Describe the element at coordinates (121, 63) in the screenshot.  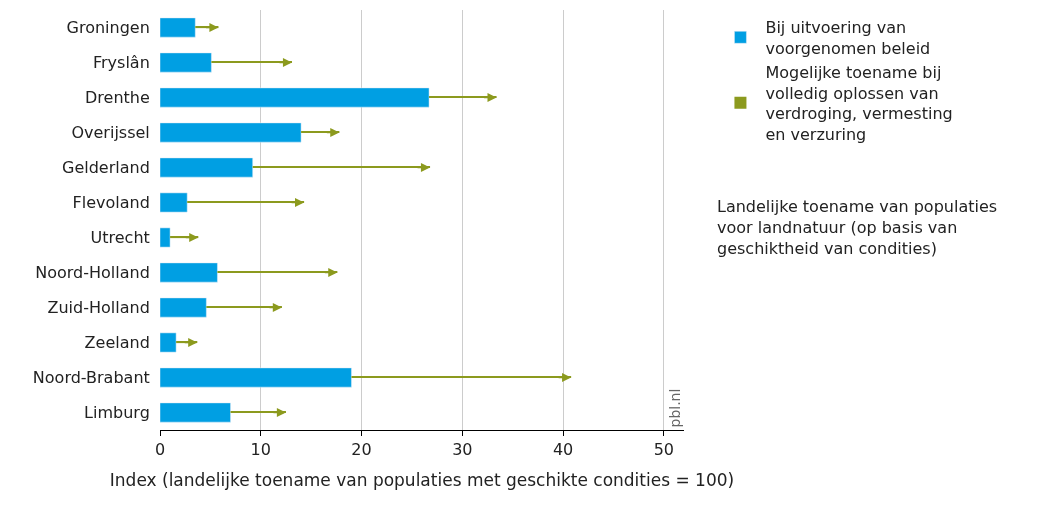
I see `y-tick-label: Fryslân` at that location.